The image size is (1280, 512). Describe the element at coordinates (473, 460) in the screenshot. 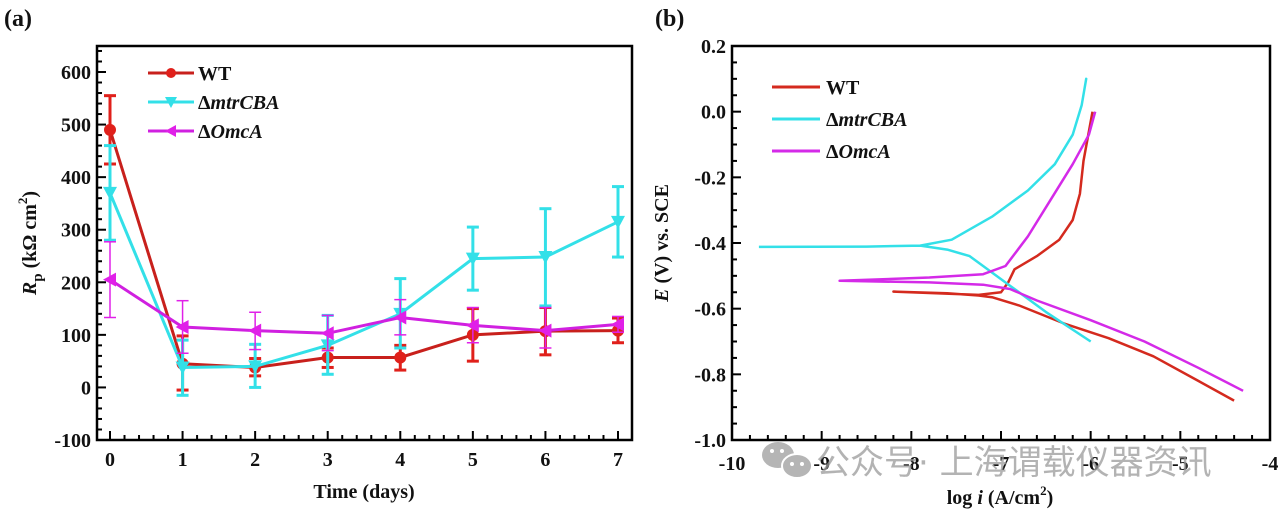

I see `x-tick-label: 5` at that location.